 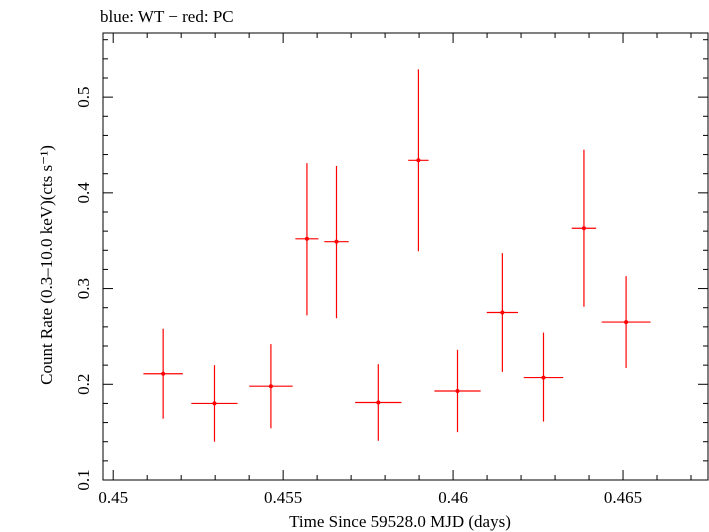 I want to click on x-tick-label: 0.46, so click(x=453, y=497).